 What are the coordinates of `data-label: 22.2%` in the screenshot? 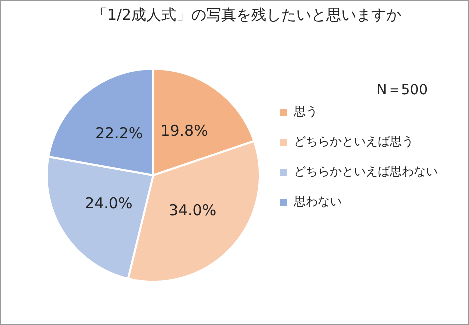 It's located at (119, 133).